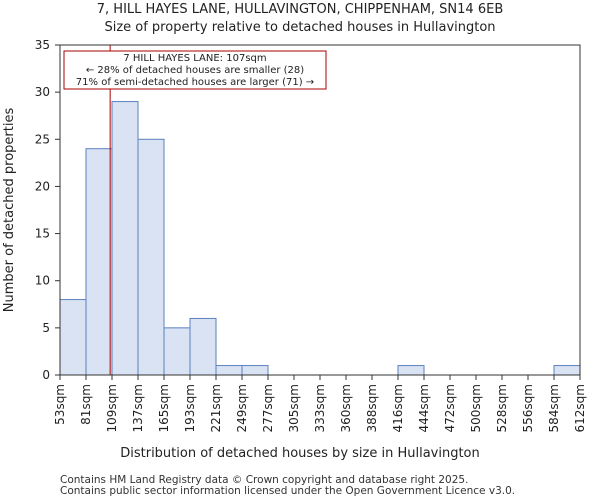 The width and height of the screenshot is (600, 500). Describe the element at coordinates (42, 234) in the screenshot. I see `y-tick-label: 15` at that location.